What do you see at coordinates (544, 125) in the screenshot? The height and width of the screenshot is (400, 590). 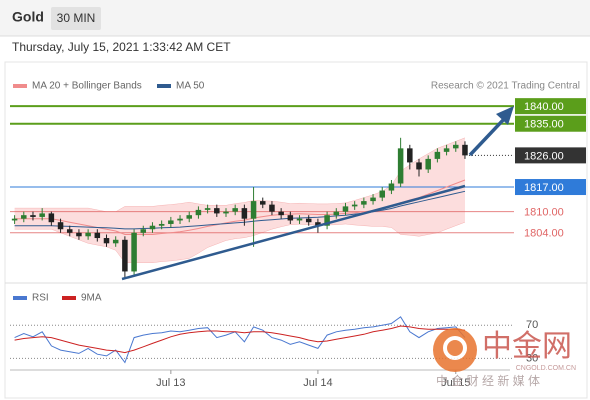 I see `level-label: 1835.00` at bounding box center [544, 125].